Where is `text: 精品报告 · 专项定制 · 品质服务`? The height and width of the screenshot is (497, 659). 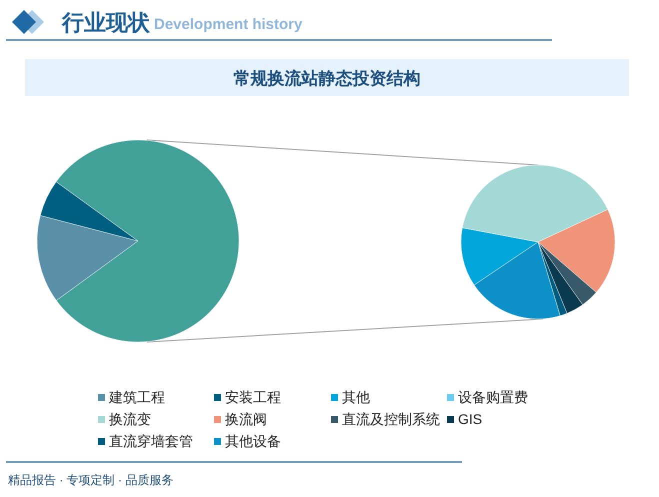 text: 精品报告 · 专项定制 · 品质服务 is located at coordinates (91, 480).